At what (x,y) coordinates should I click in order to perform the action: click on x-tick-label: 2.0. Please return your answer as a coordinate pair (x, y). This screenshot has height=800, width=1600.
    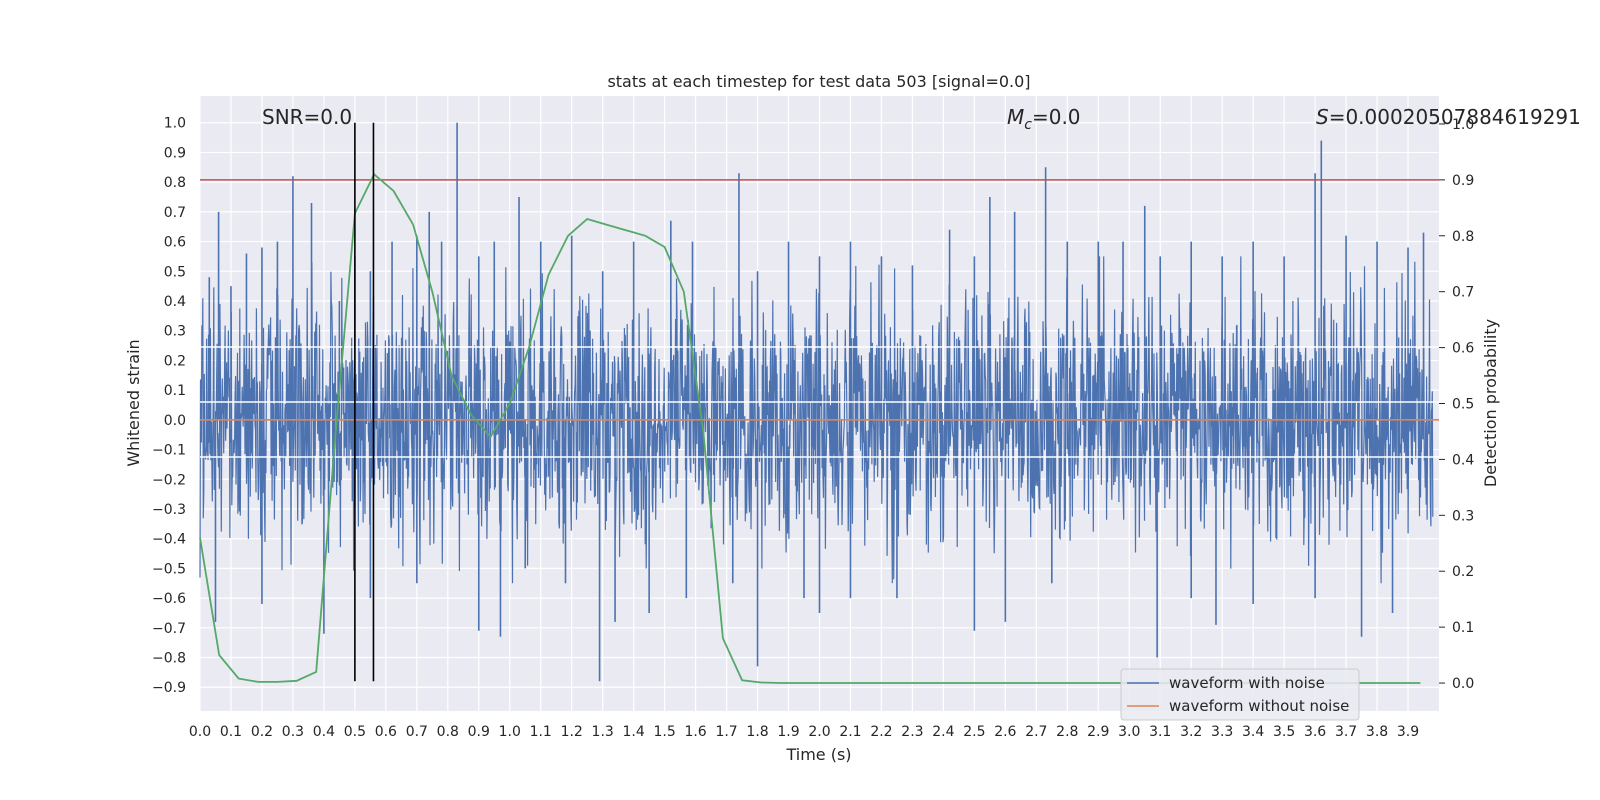
    Looking at the image, I should click on (819, 732).